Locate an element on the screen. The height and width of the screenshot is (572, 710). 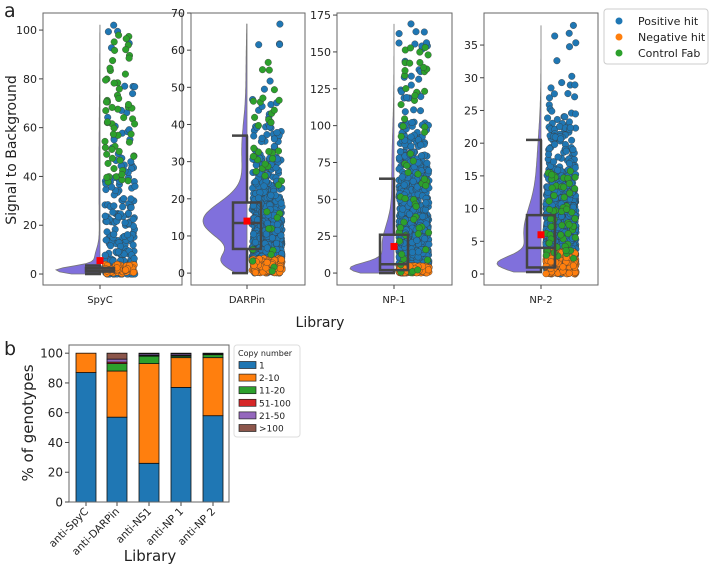
boxplot is located at coordinates (100, 270).